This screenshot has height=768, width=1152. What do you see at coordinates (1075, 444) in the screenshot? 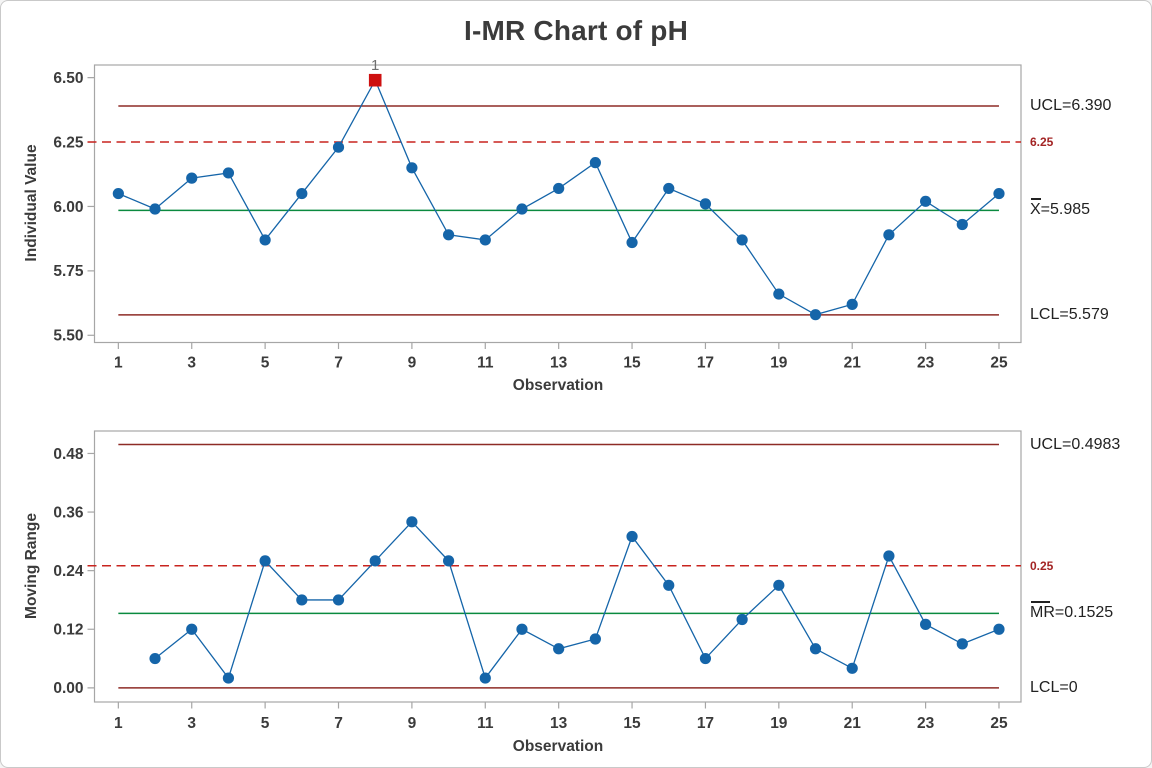
I see `moving-range-ucl-label: UCL=0.4983` at bounding box center [1075, 444].